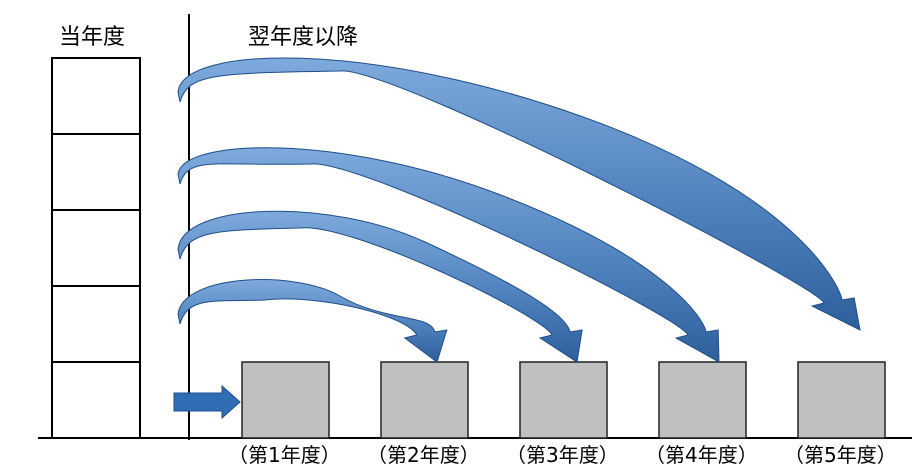  I want to click on year-label-5: （第5年度）, so click(840, 455).